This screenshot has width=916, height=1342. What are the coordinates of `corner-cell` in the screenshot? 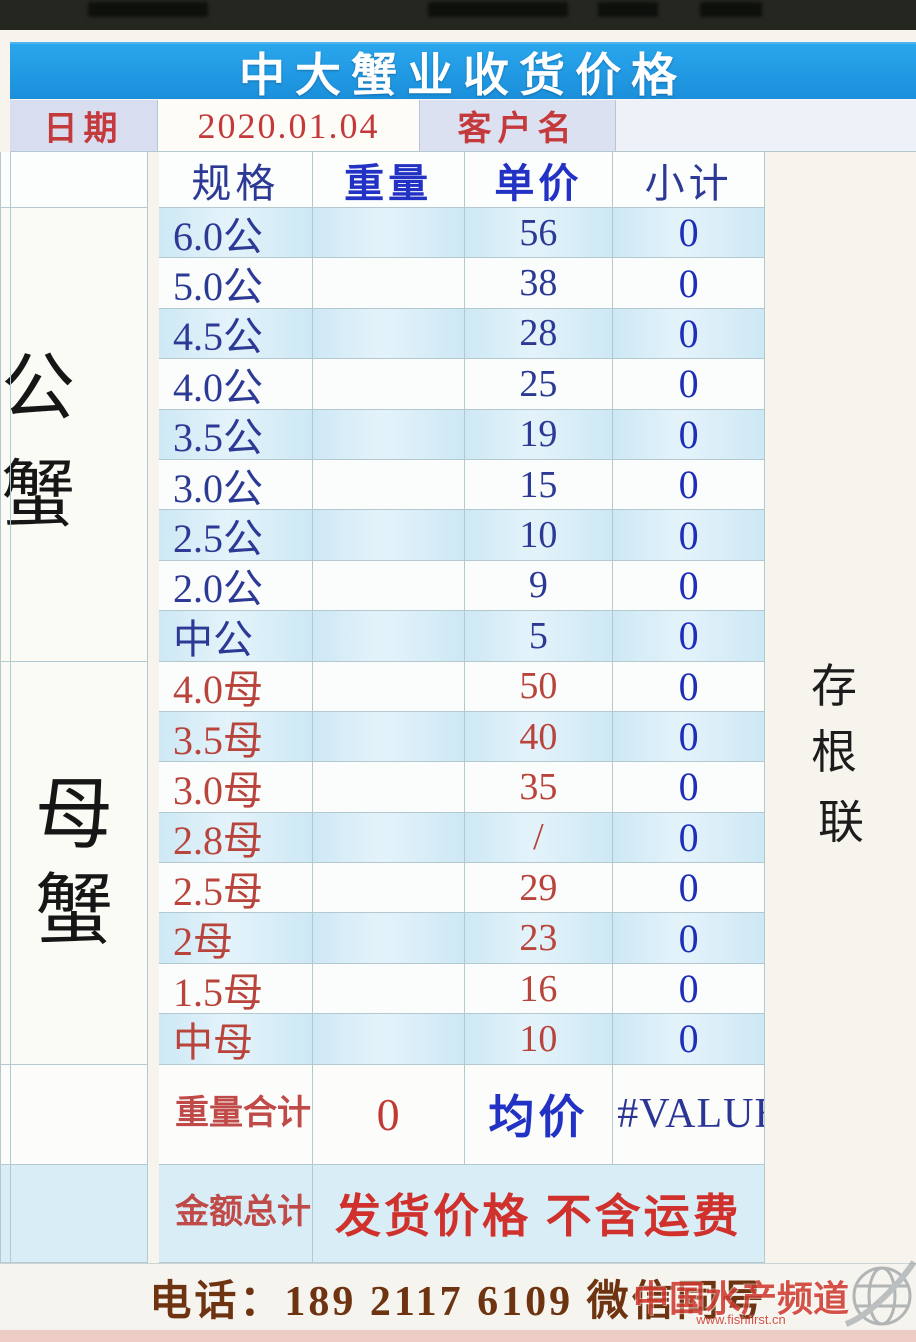 It's located at (74, 180).